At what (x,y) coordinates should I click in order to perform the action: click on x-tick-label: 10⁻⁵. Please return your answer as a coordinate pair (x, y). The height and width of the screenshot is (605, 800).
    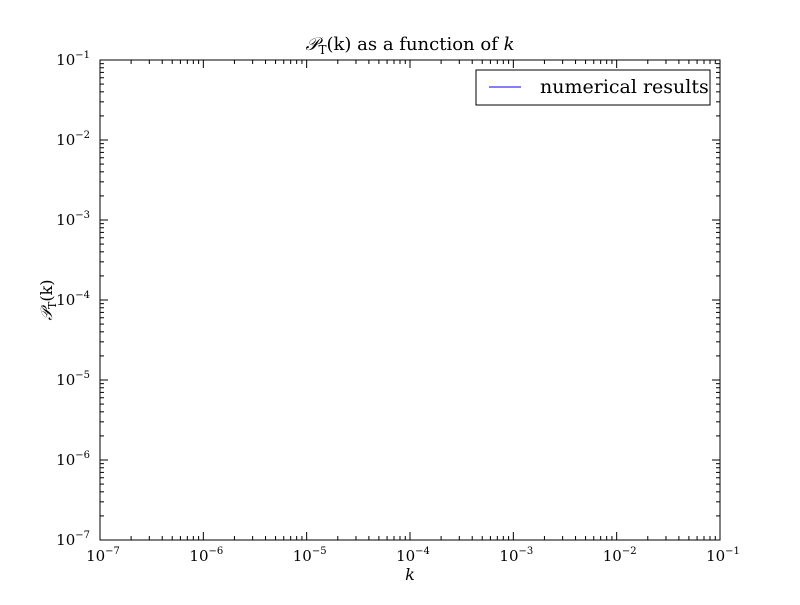
    Looking at the image, I should click on (310, 555).